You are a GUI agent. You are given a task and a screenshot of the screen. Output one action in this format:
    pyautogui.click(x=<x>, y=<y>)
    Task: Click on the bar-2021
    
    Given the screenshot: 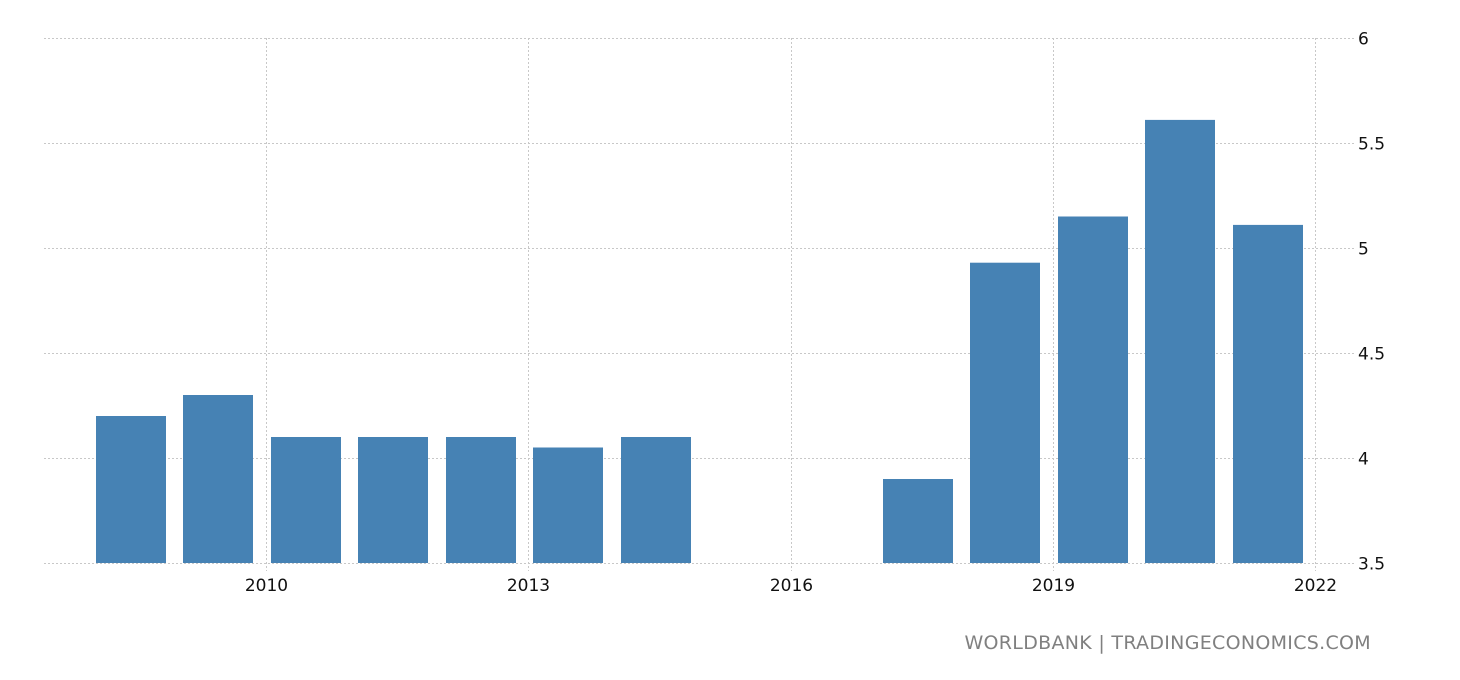 What is the action you would take?
    pyautogui.click(x=1268, y=393)
    